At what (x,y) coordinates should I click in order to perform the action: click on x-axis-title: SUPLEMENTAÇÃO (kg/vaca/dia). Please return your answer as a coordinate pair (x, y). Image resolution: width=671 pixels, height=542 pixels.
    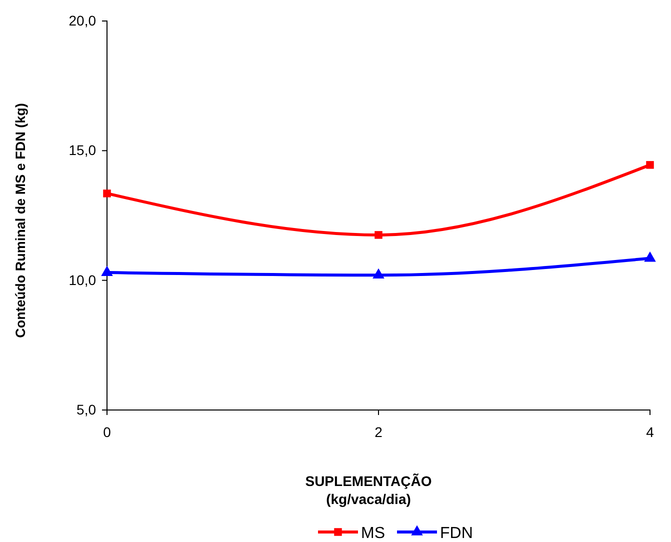
    Looking at the image, I should click on (368, 490).